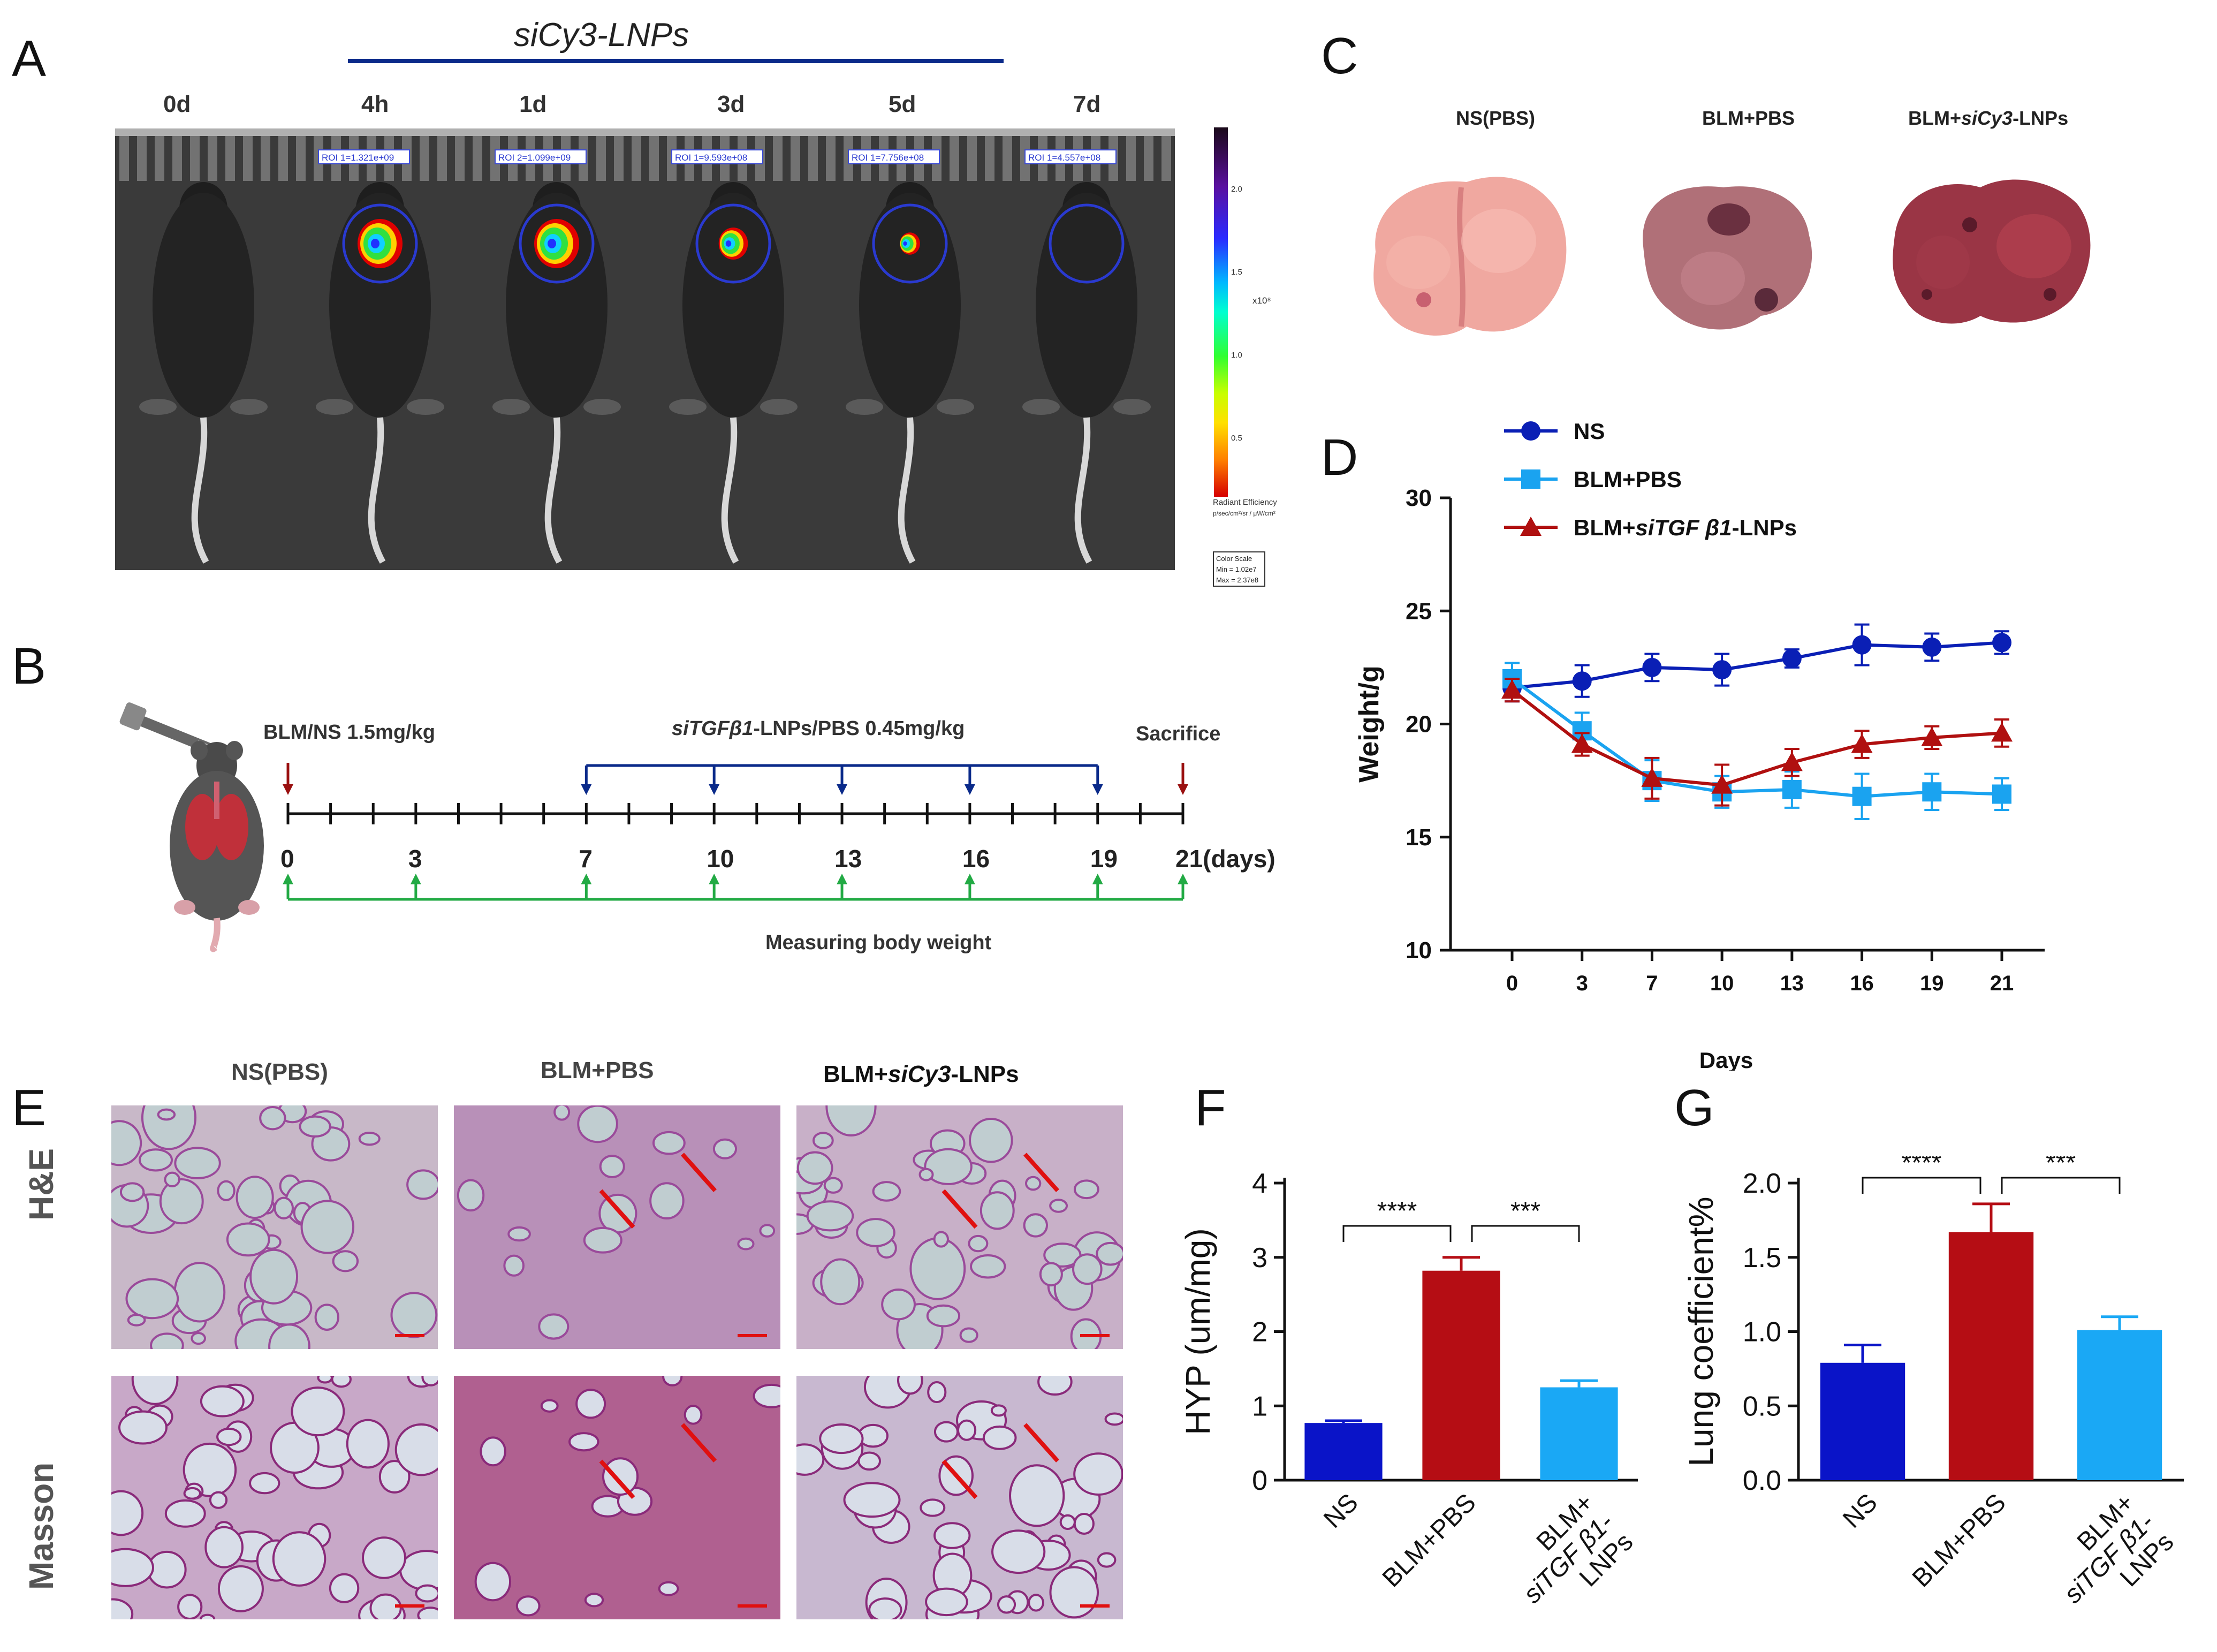 The height and width of the screenshot is (1652, 2217). Describe the element at coordinates (1239, 569) in the screenshot. I see `color-scale-box: Color Scale Min = 1.02e7 Max = 2.37e8` at that location.